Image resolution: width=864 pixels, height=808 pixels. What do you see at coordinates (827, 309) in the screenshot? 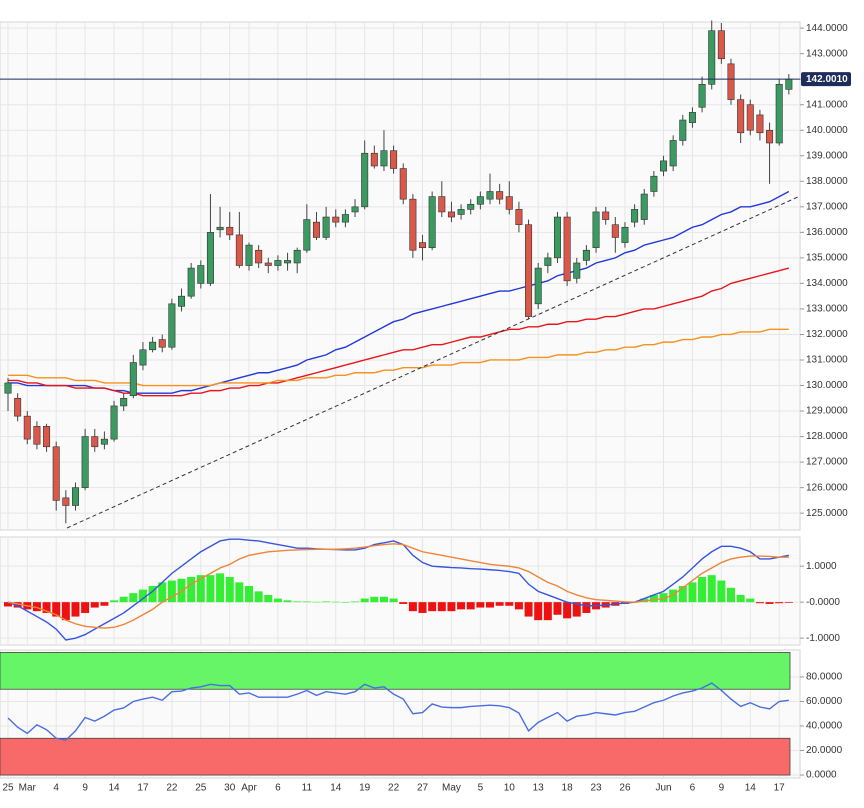
I see `y-tick-label: 133.0000` at bounding box center [827, 309].